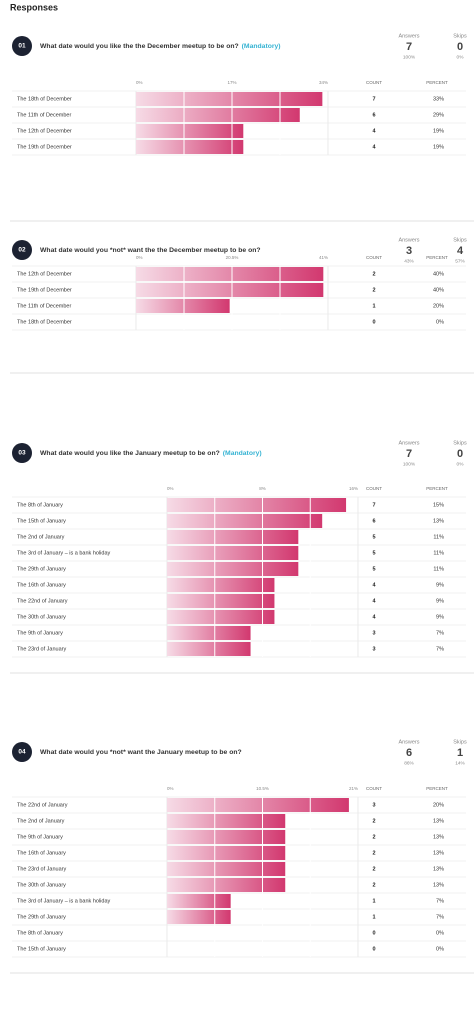 Image resolution: width=474 pixels, height=1024 pixels. I want to click on skips-label: Skips, so click(460, 742).